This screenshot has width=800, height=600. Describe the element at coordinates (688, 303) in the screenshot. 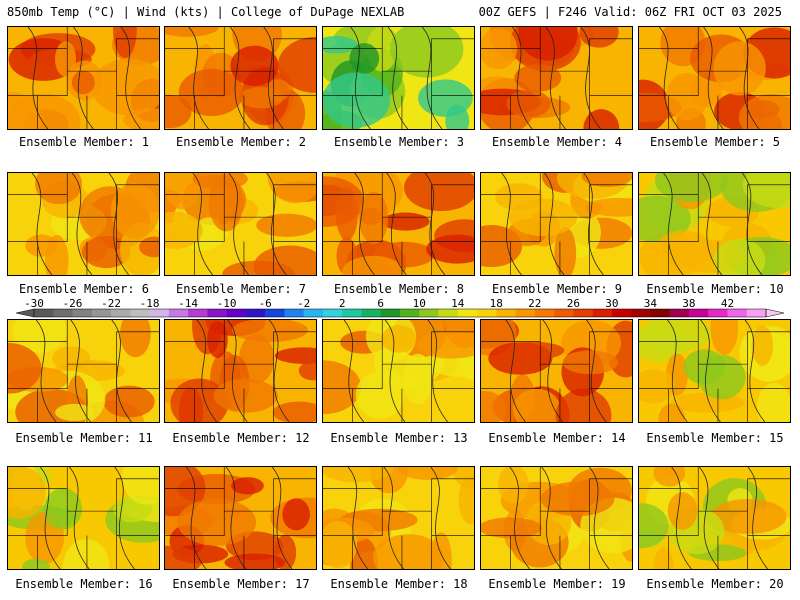

I see `colorbar-tick-label: 38` at that location.